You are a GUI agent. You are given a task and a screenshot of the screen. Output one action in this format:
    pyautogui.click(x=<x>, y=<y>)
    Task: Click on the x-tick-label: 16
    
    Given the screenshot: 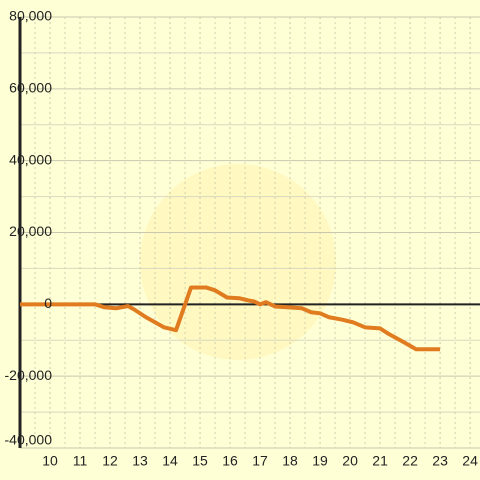 What is the action you would take?
    pyautogui.click(x=230, y=461)
    